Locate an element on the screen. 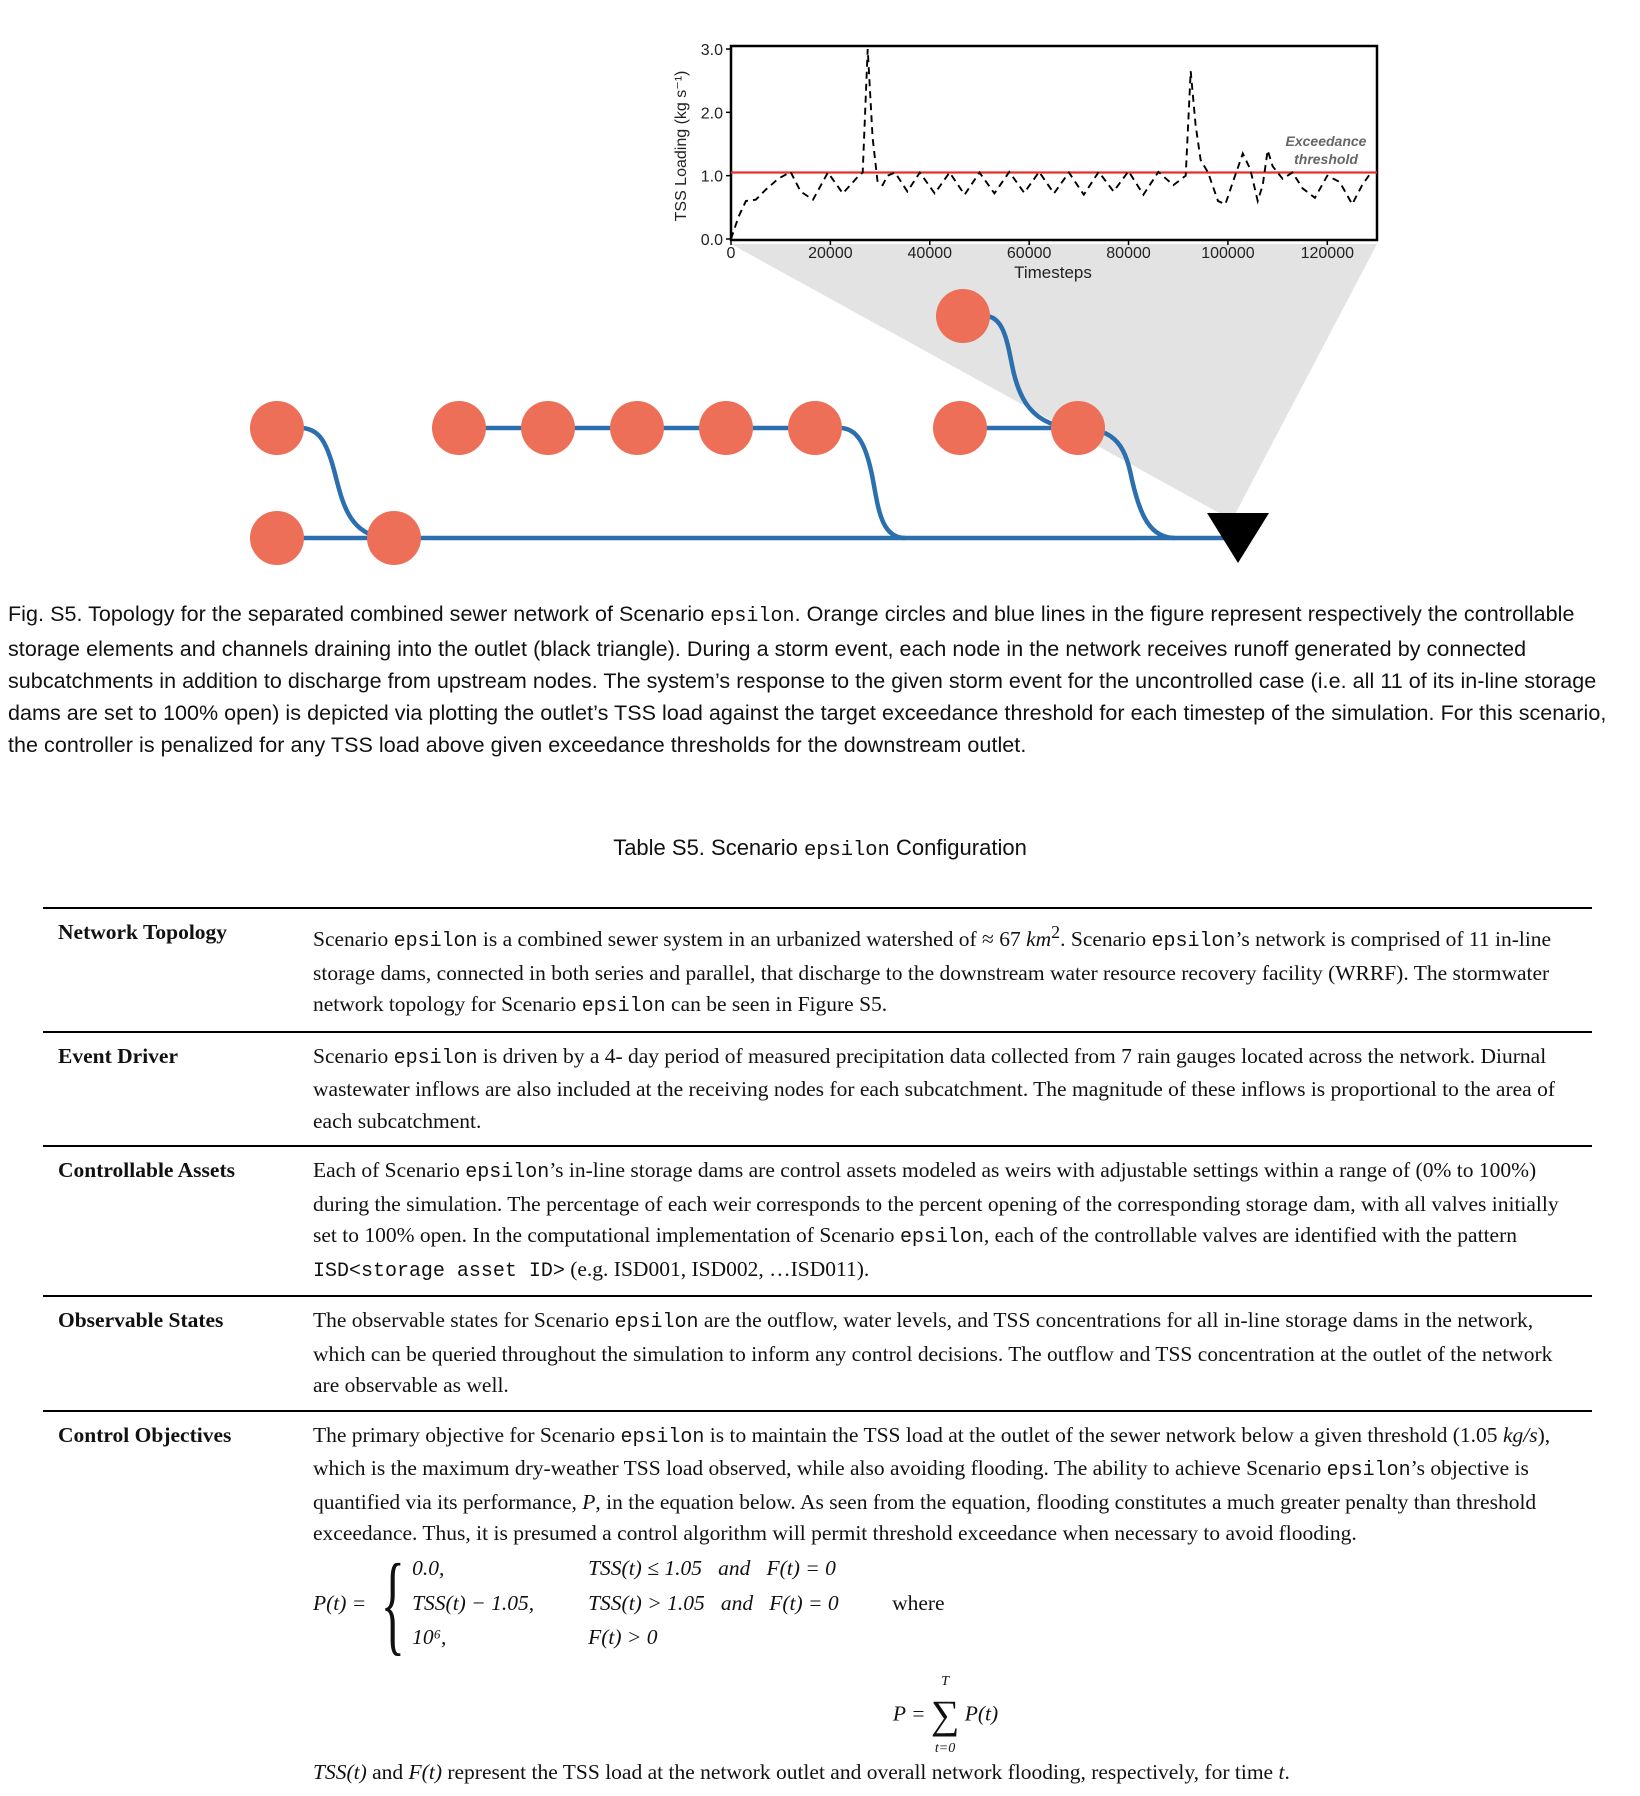 This screenshot has width=1640, height=1796. channel-right-top is located at coordinates (1021, 372).